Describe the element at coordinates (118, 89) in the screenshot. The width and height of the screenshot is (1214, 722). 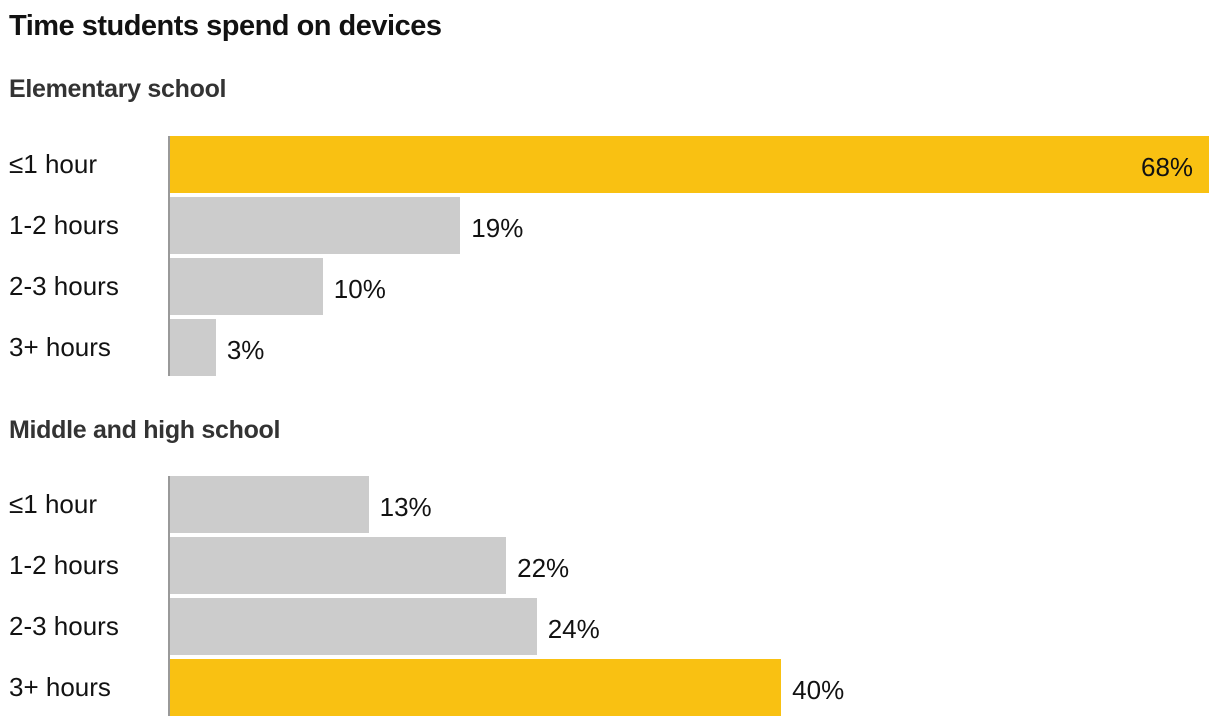
I see `panel-title-elementary: Elementary school` at that location.